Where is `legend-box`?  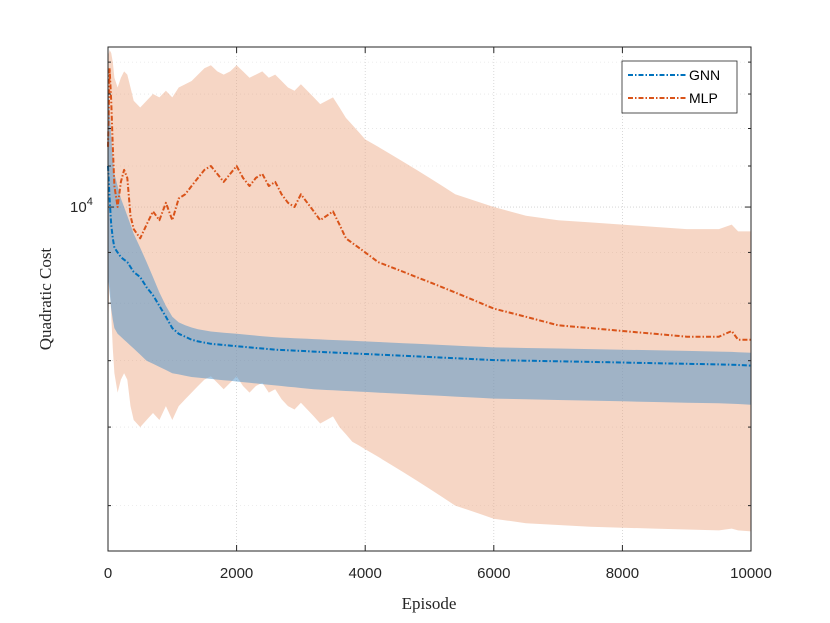 legend-box is located at coordinates (679, 87).